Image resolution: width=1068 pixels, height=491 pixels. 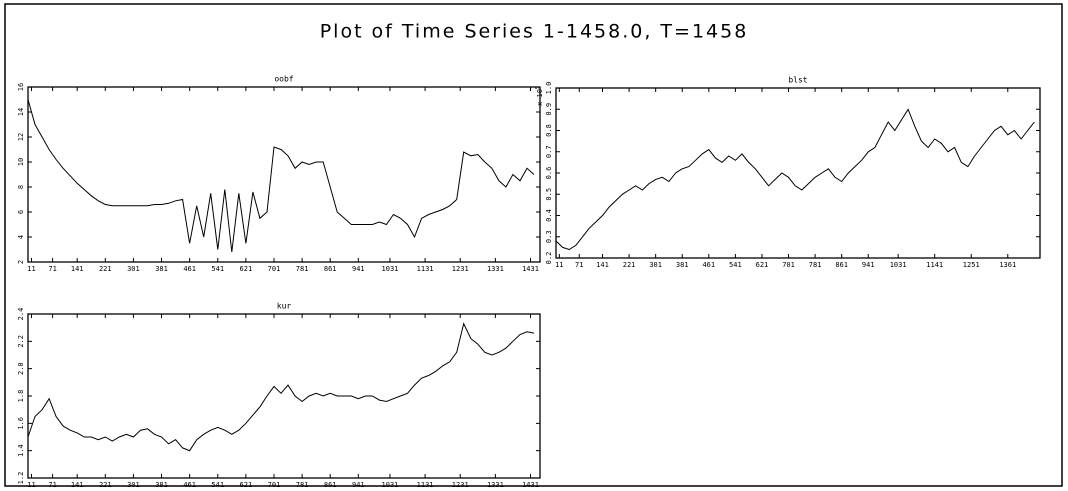 What do you see at coordinates (21, 212) in the screenshot?
I see `y-tick-label: 6` at bounding box center [21, 212].